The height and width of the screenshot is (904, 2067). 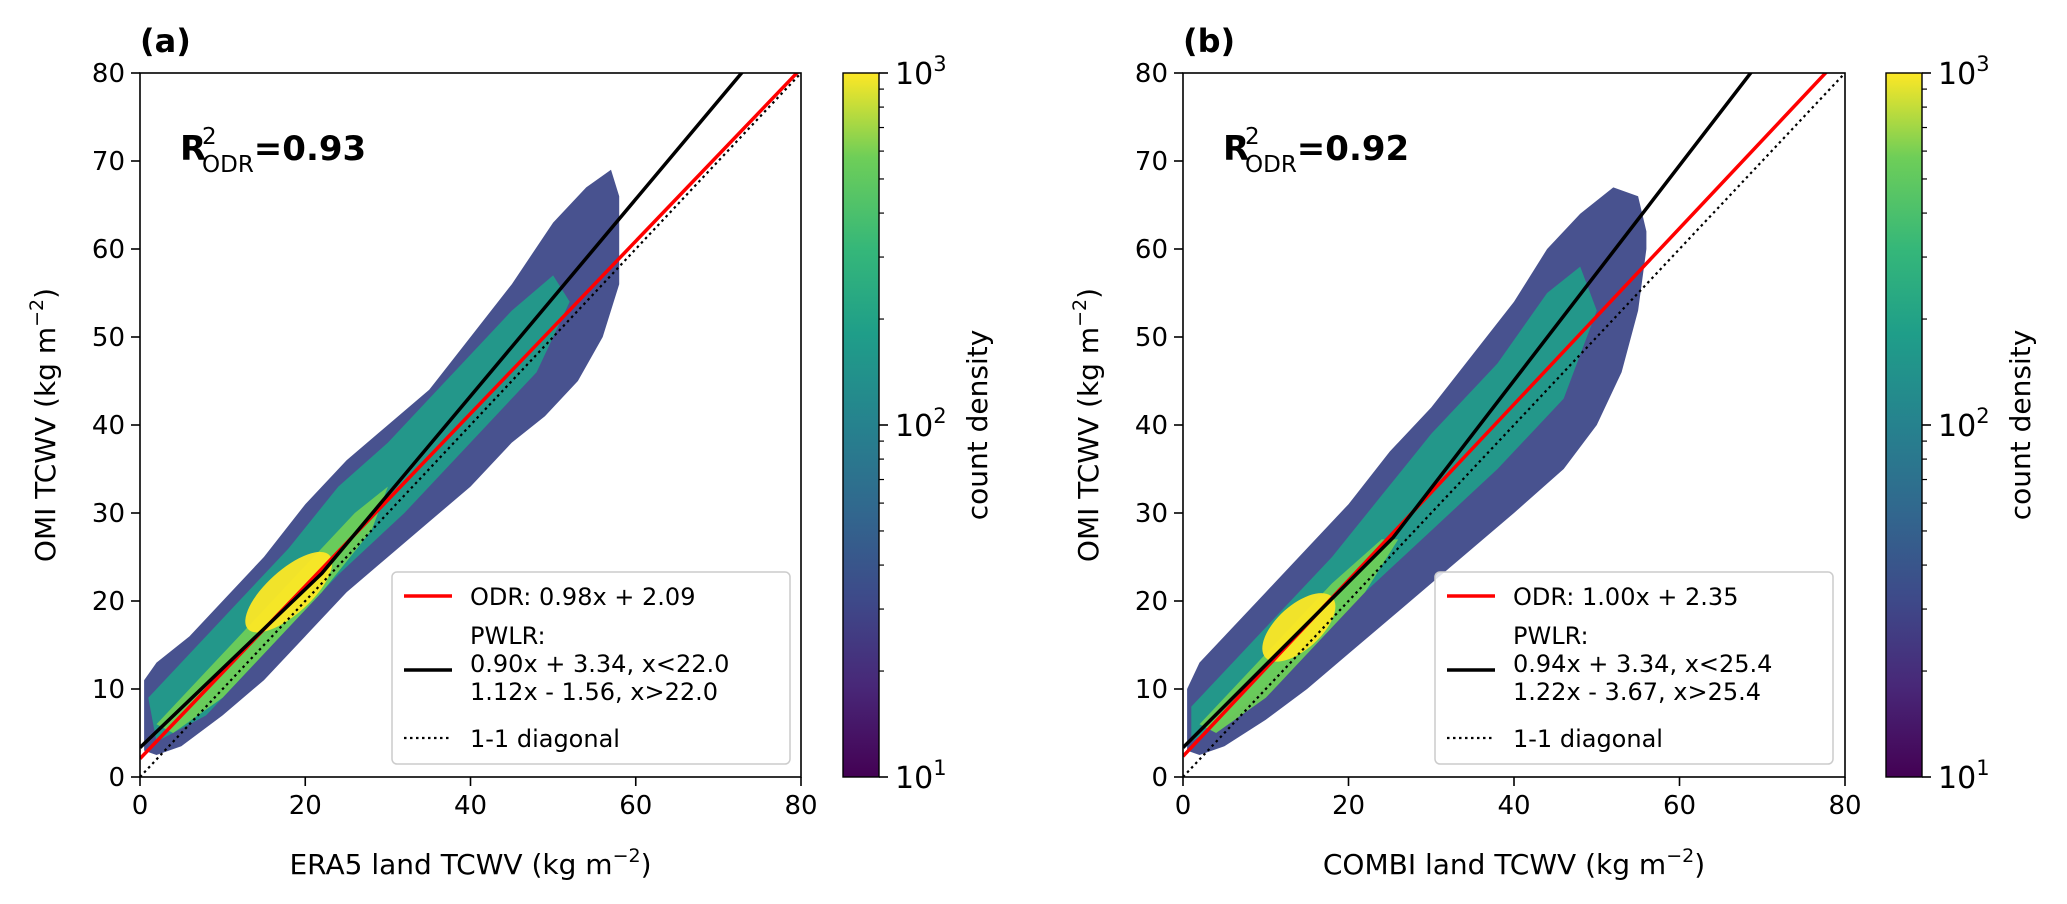 What do you see at coordinates (1625, 597) in the screenshot?
I see `legend-odr-text: ODR: 1.00x + 2.35` at bounding box center [1625, 597].